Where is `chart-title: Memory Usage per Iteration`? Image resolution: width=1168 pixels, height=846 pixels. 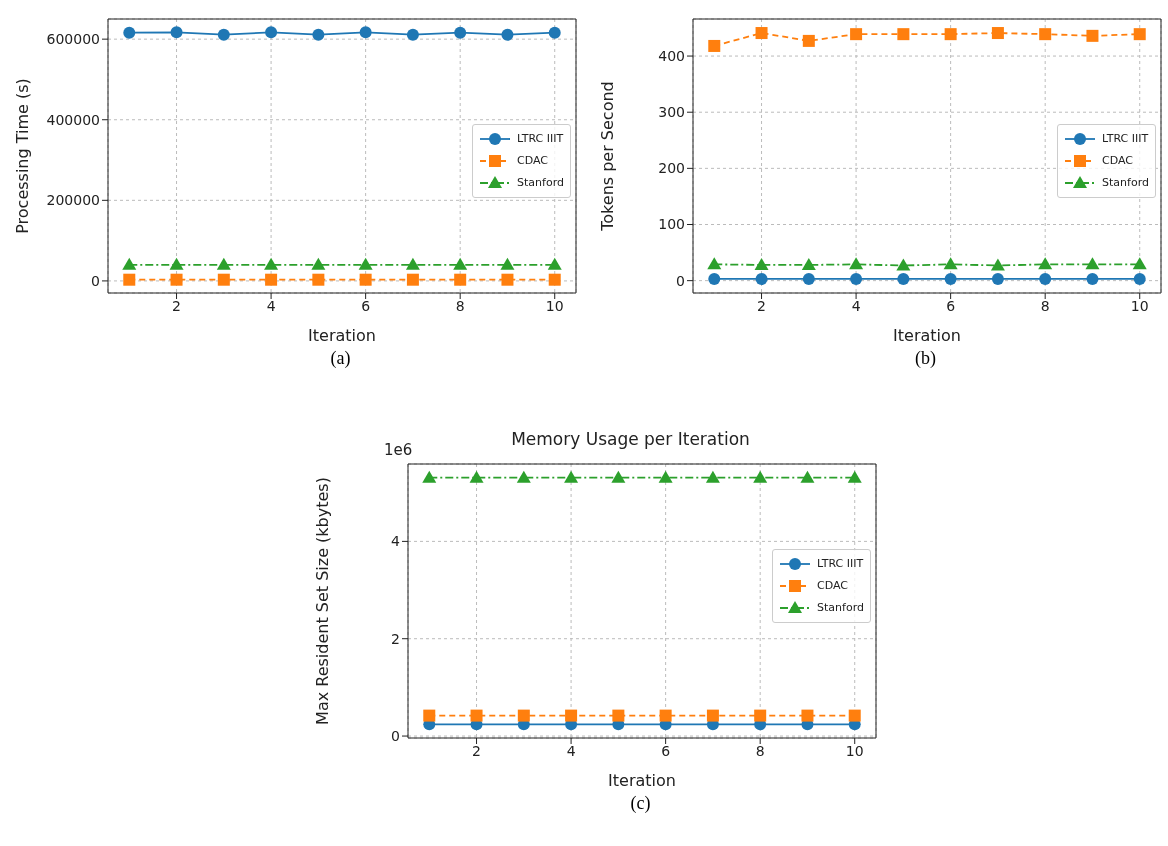 chart-title: Memory Usage per Iteration is located at coordinates (630, 439).